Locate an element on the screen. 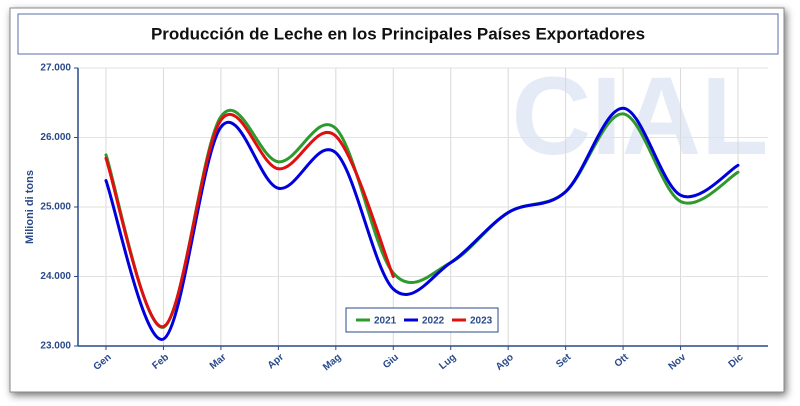 The image size is (800, 406). y-tick-label: 23.000 is located at coordinates (55, 346).